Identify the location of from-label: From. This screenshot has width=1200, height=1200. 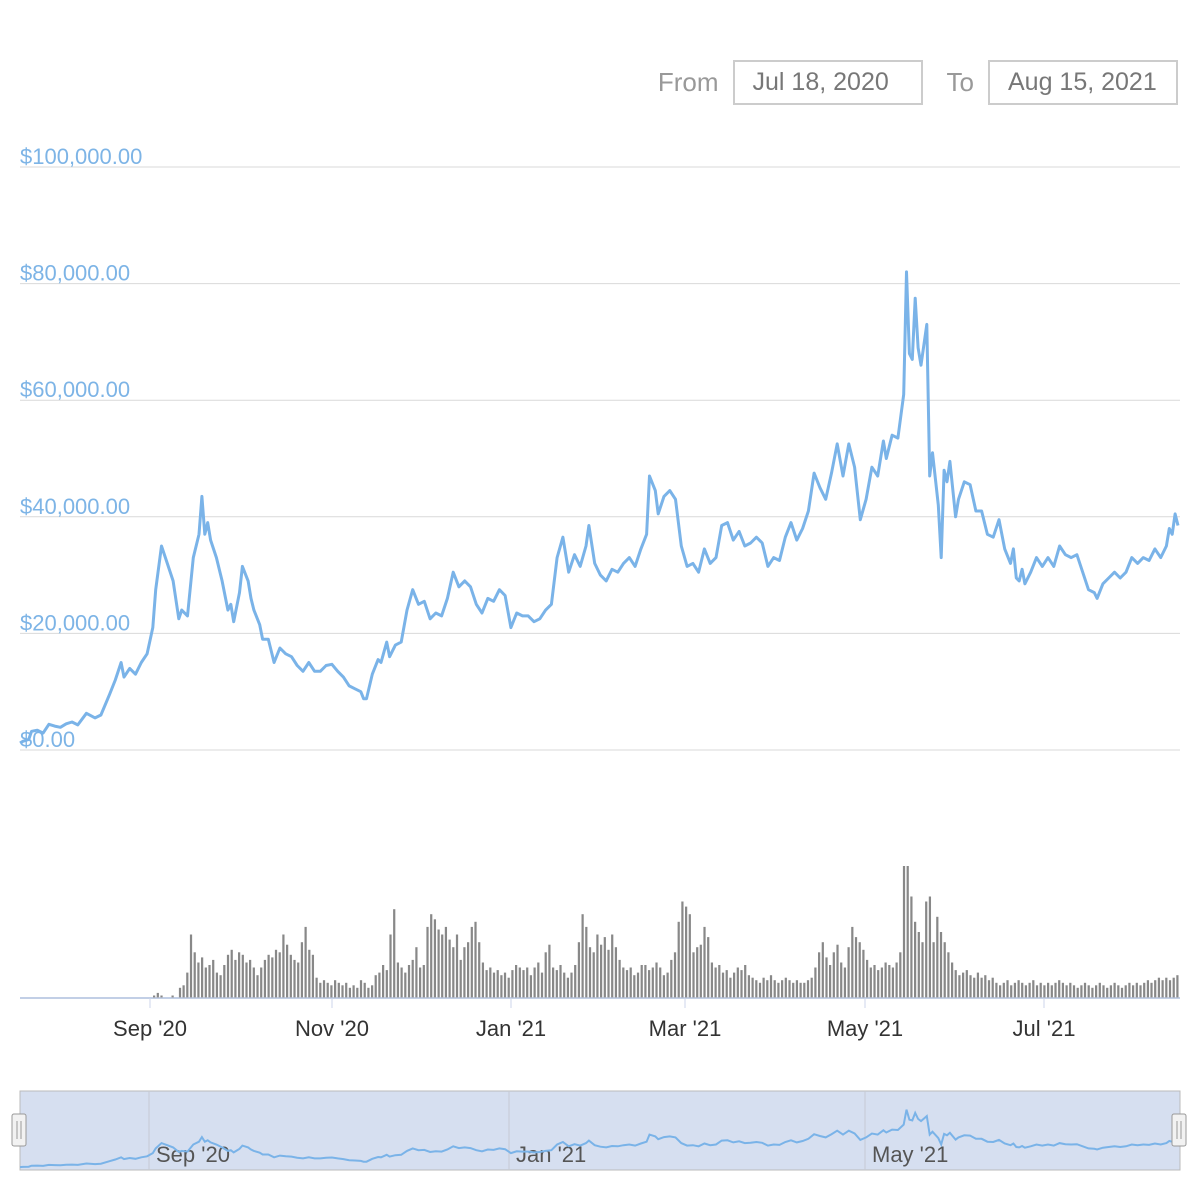
(688, 82).